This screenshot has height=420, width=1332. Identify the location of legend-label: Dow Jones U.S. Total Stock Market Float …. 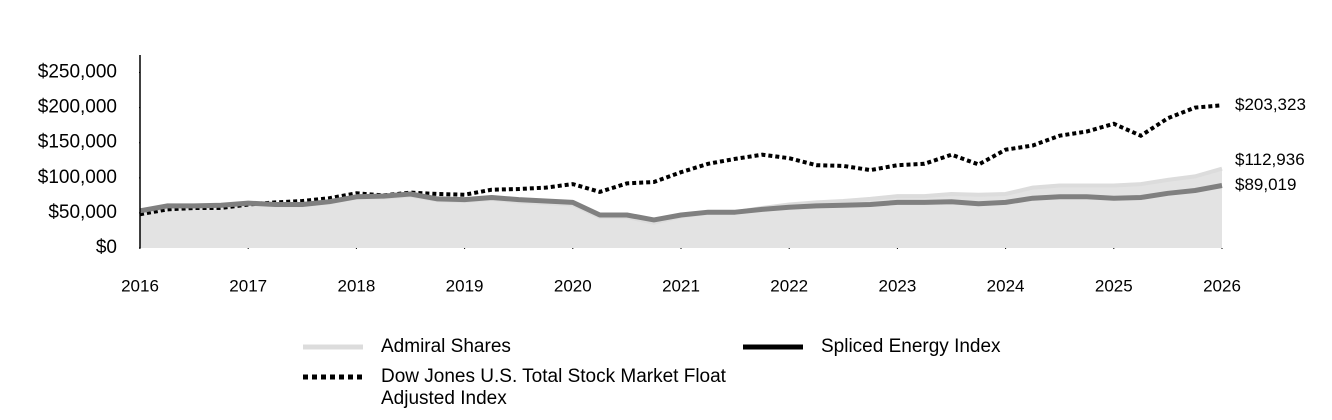
(553, 387).